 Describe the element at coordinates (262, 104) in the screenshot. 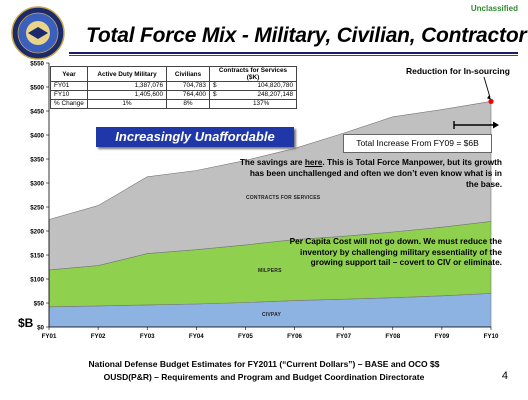

I see `table-cell: 137%` at that location.